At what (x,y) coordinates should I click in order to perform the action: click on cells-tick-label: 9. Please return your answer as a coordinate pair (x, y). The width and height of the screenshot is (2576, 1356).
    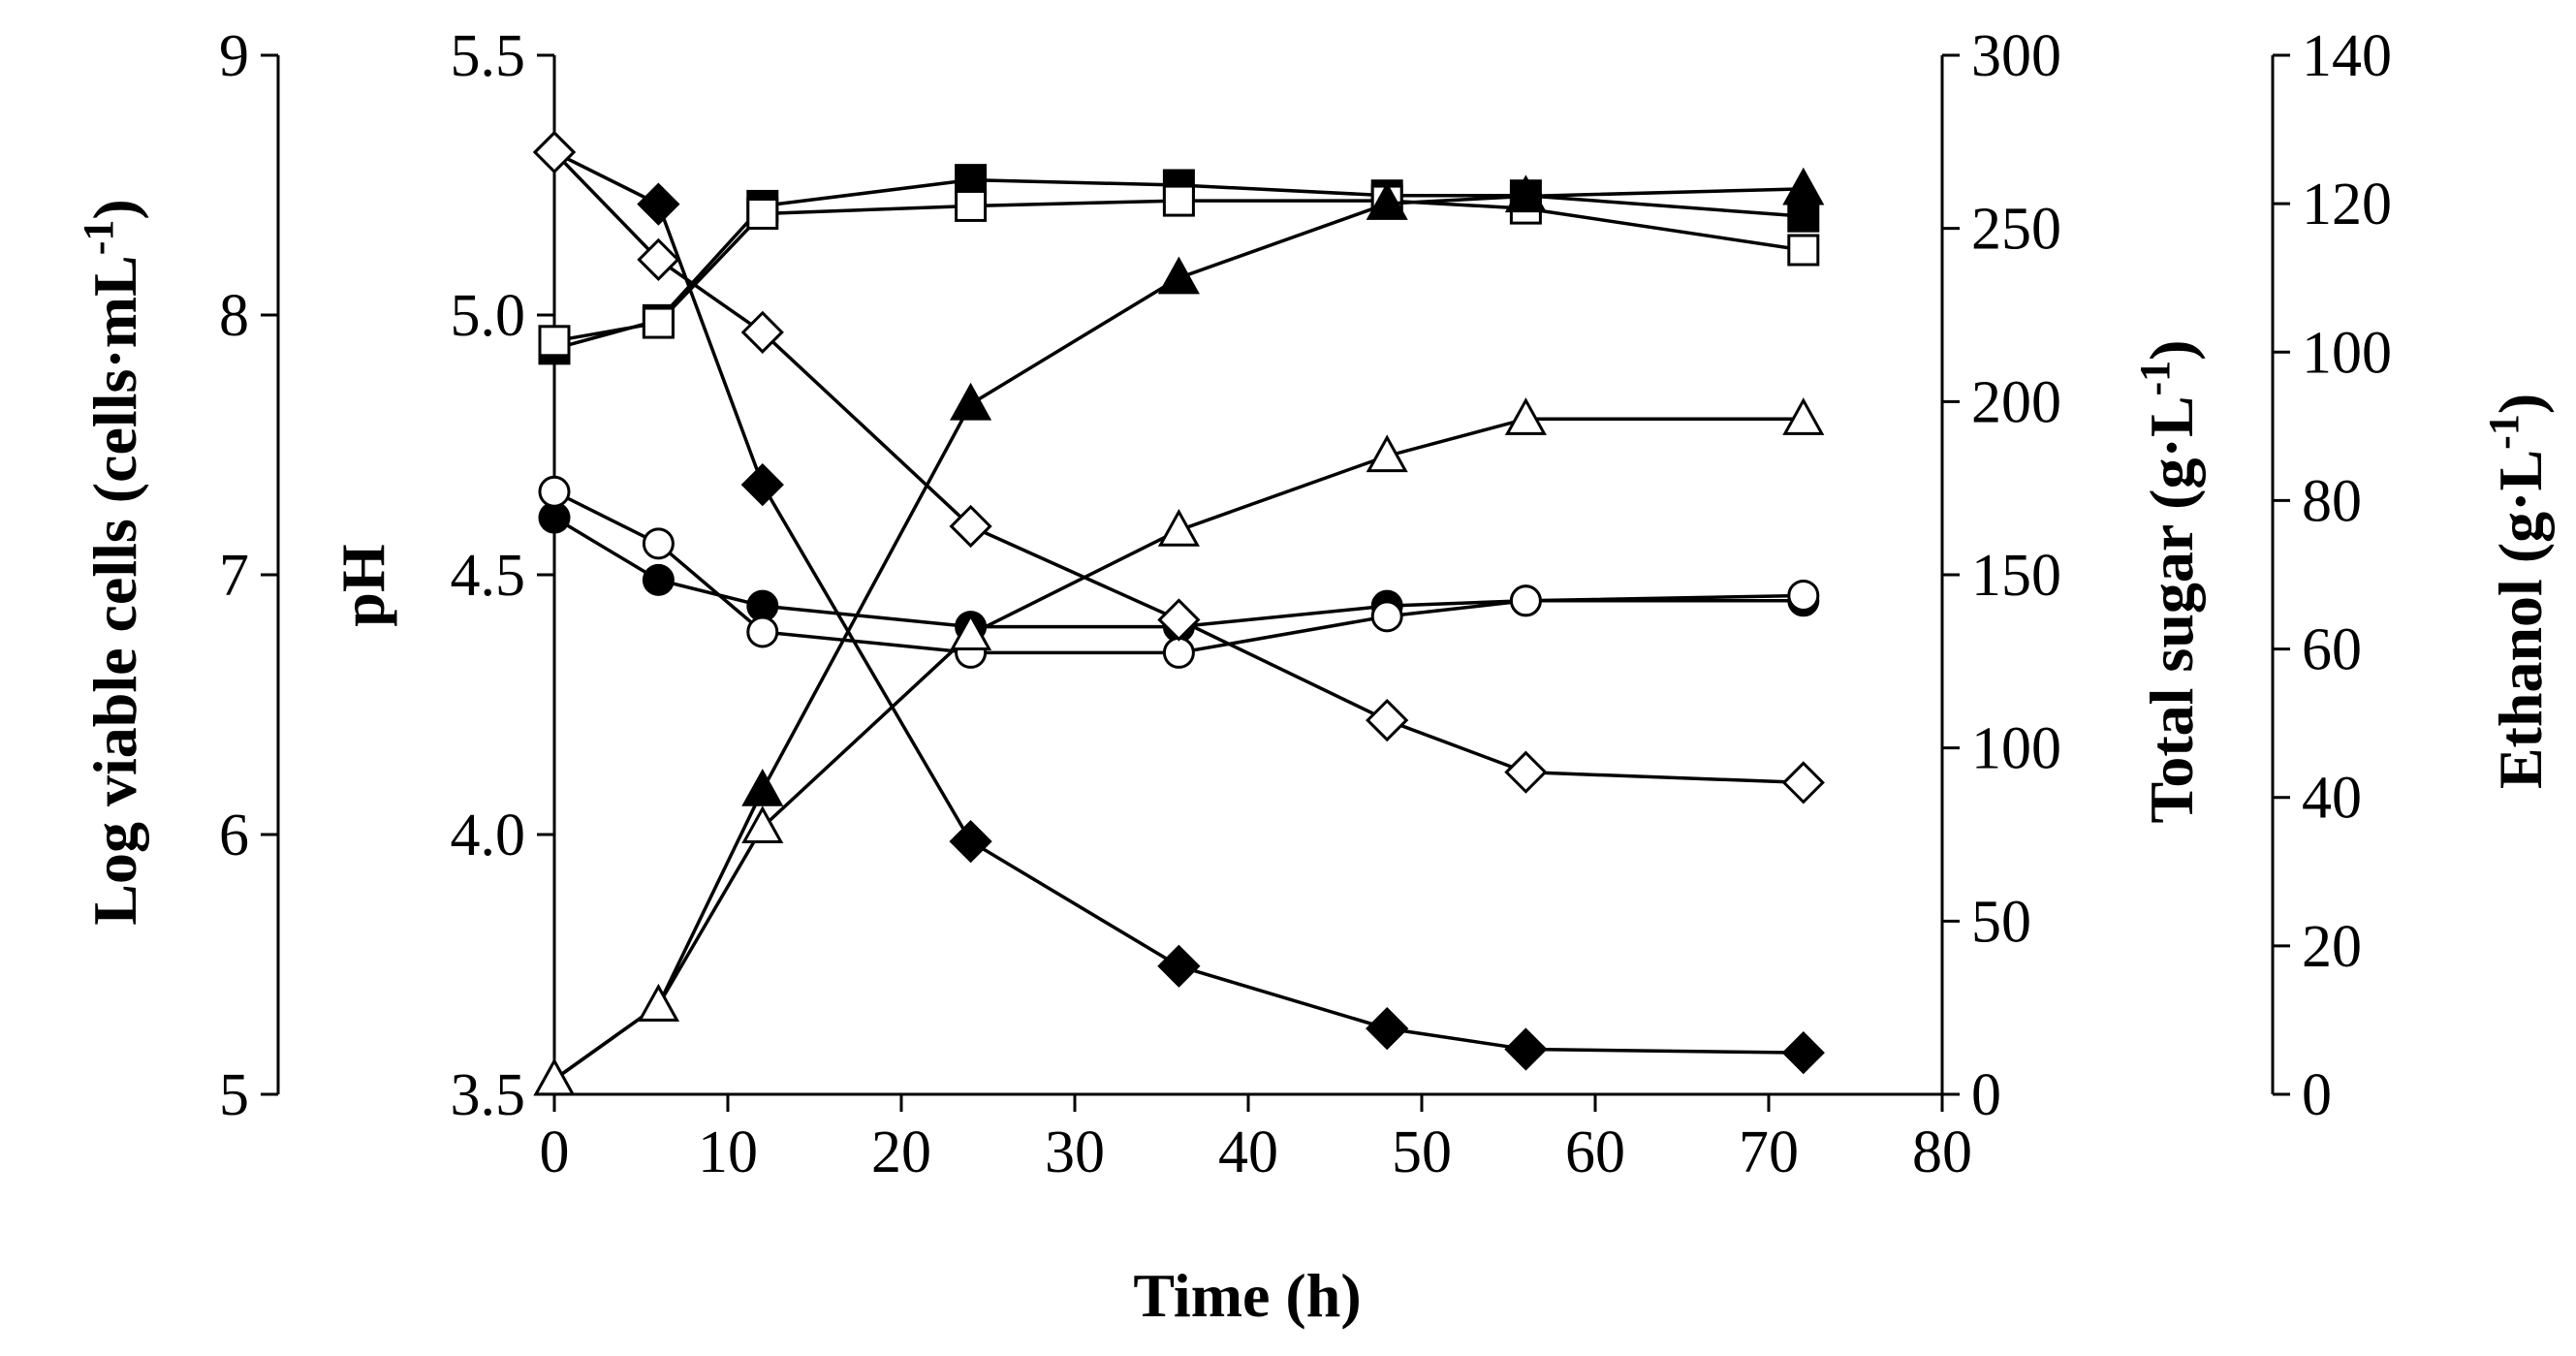
    Looking at the image, I should click on (234, 56).